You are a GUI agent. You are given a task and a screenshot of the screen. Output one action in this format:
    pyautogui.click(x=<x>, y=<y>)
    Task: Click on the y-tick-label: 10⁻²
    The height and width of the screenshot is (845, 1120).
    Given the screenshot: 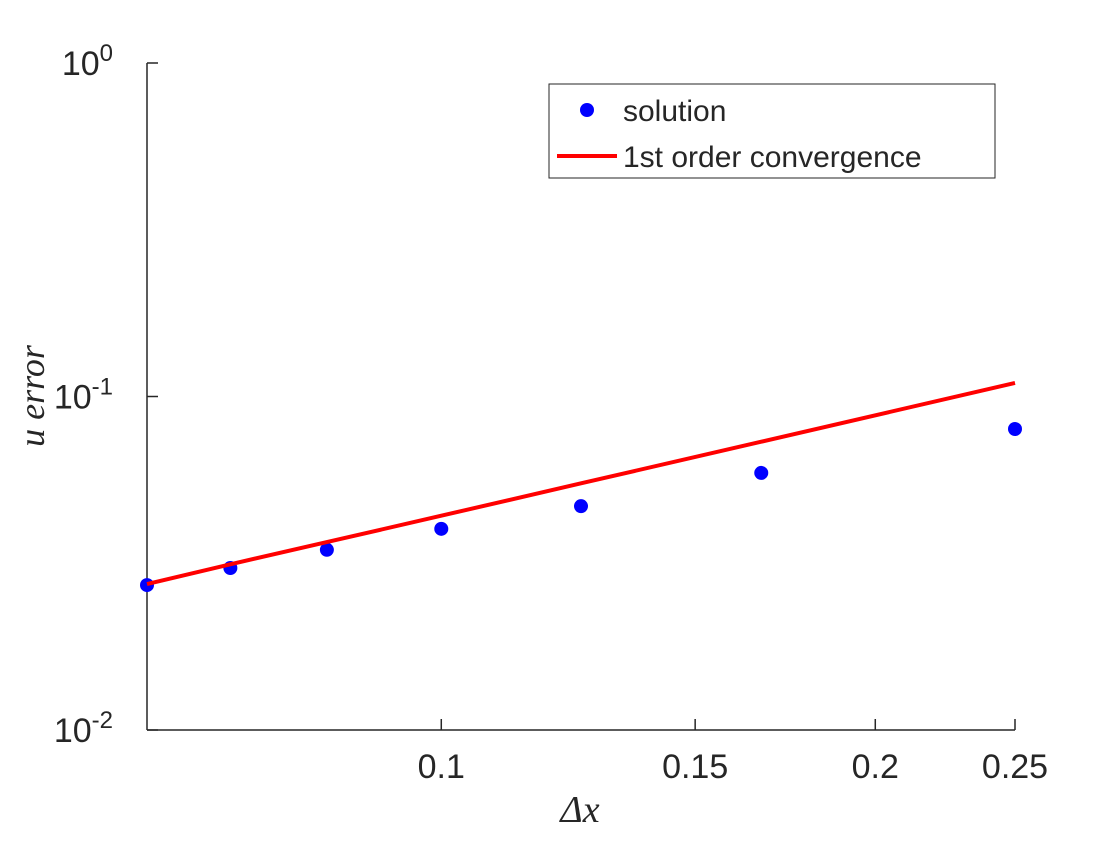 What is the action you would take?
    pyautogui.click(x=83, y=728)
    